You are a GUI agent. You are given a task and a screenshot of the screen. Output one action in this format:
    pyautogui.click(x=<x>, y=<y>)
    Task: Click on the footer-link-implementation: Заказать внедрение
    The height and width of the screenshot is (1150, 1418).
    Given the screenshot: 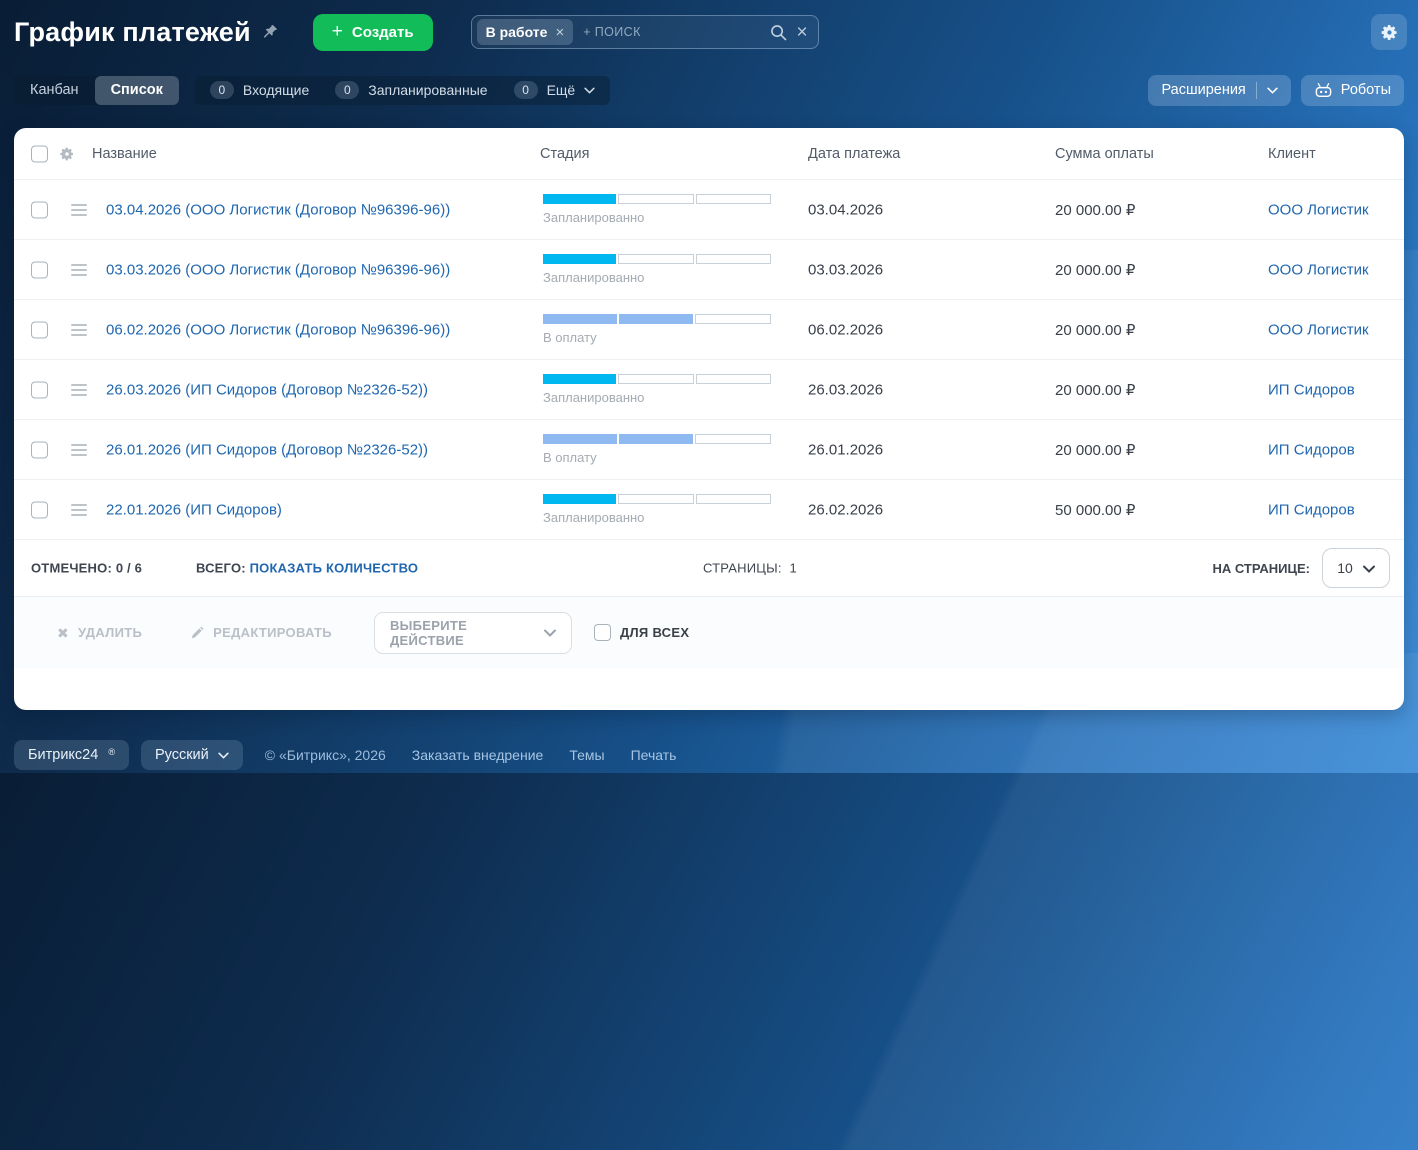 What is the action you would take?
    pyautogui.click(x=477, y=755)
    